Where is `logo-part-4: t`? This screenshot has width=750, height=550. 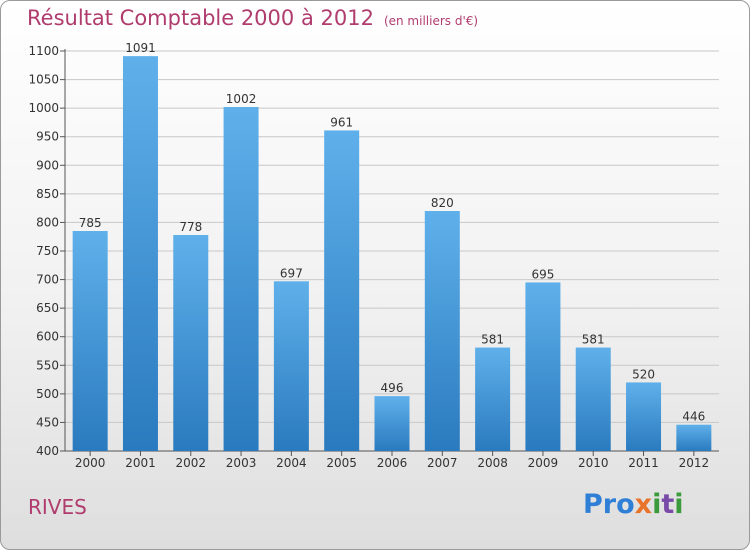
logo-part-4: t is located at coordinates (668, 504).